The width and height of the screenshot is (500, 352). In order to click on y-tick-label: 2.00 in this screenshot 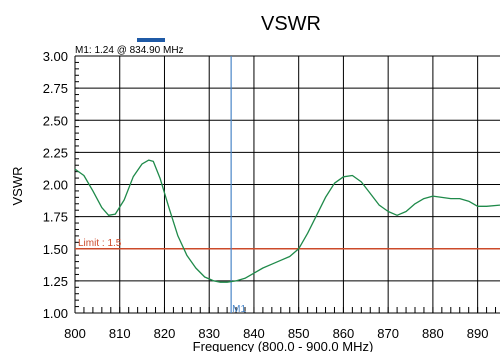, I will do `click(55, 185)`.